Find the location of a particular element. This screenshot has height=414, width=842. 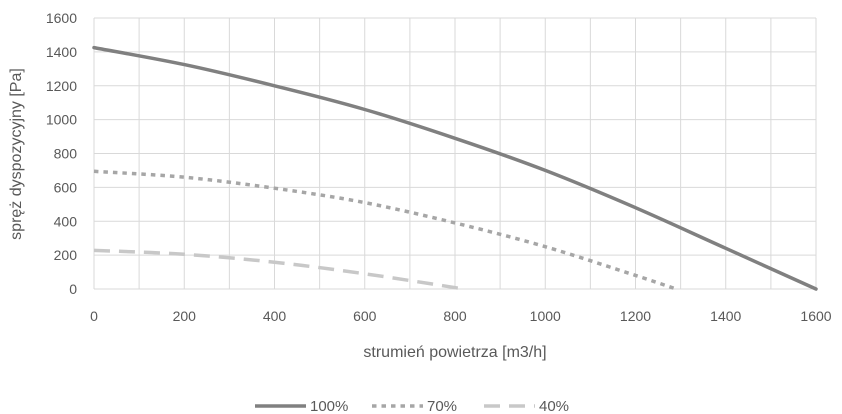

y-tick-label: 1600 is located at coordinates (61, 18).